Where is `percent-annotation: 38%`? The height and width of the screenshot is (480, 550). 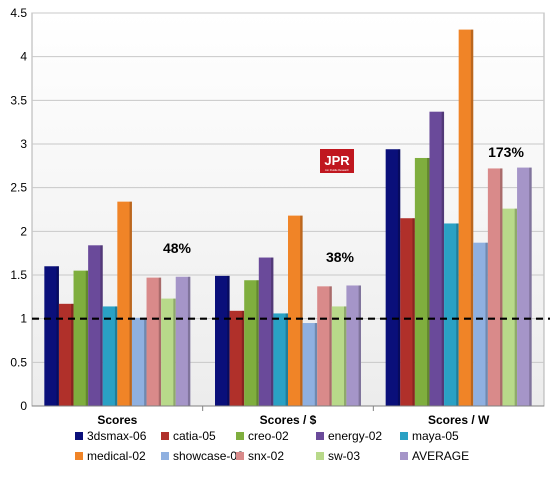 percent-annotation: 38% is located at coordinates (340, 257).